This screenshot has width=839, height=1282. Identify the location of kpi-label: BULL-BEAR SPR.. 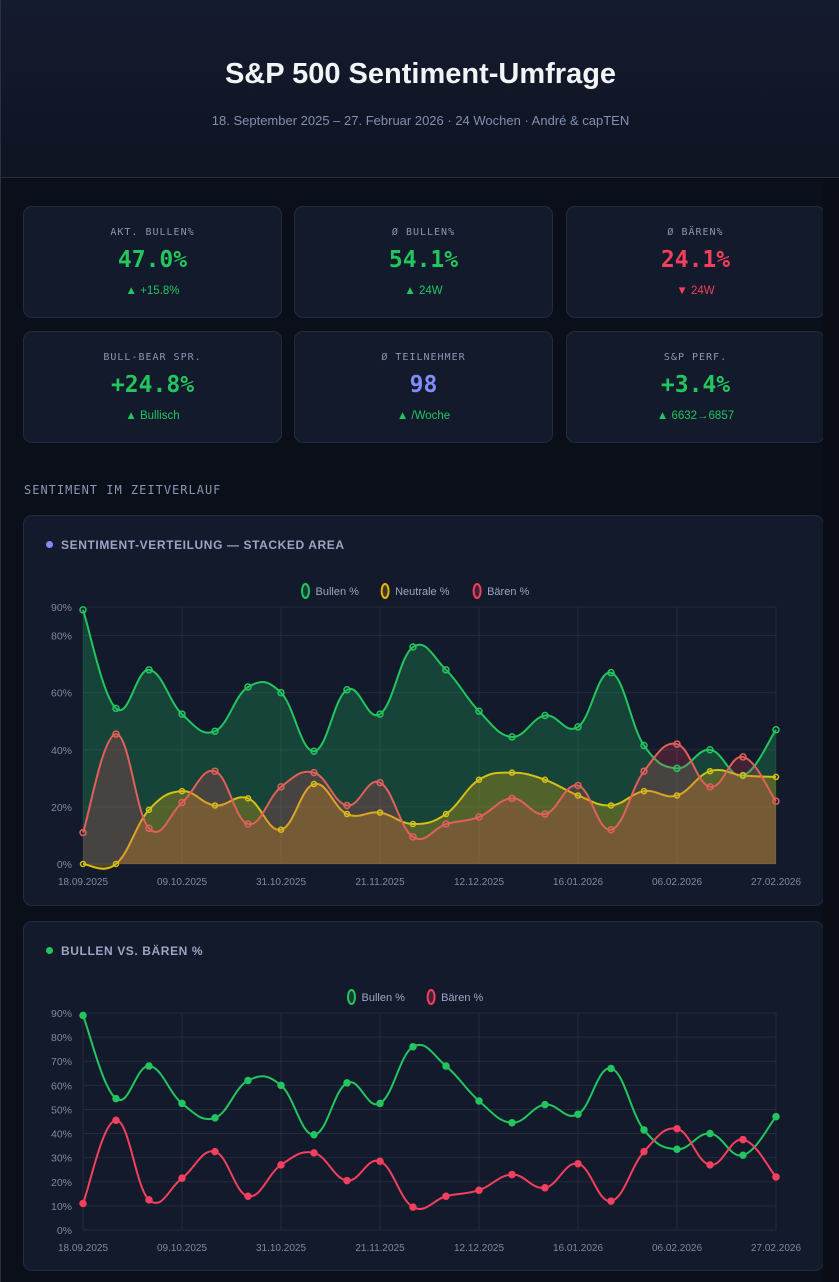
(152, 357).